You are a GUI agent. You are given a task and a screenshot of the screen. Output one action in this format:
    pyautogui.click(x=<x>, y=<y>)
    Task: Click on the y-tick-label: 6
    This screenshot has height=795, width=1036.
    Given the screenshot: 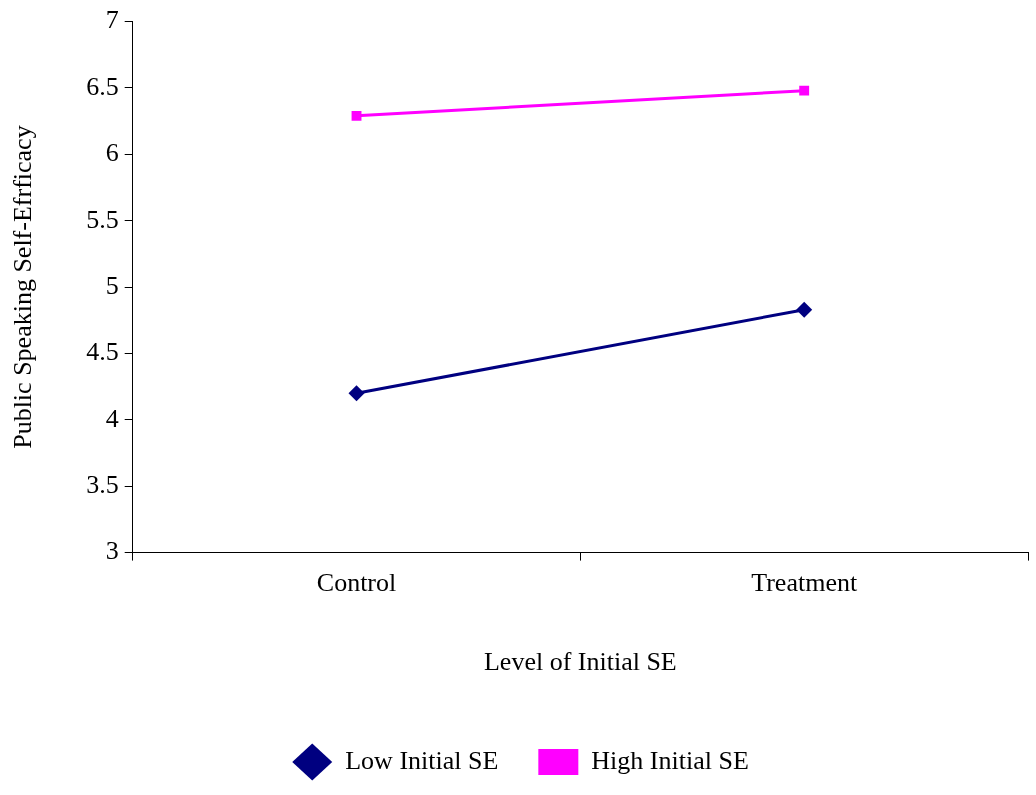 What is the action you would take?
    pyautogui.click(x=112, y=153)
    